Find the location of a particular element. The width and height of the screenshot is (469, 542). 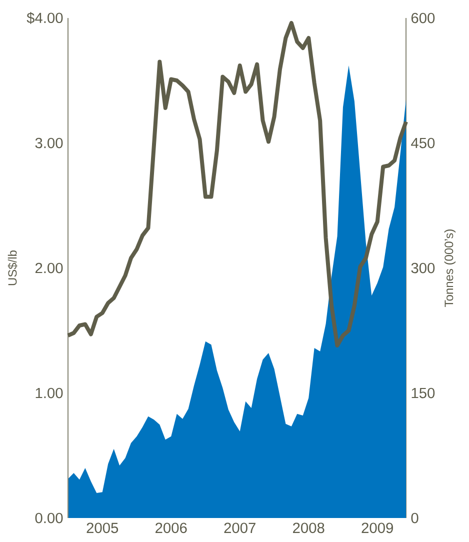

y2-tick-label: 600 is located at coordinates (423, 18).